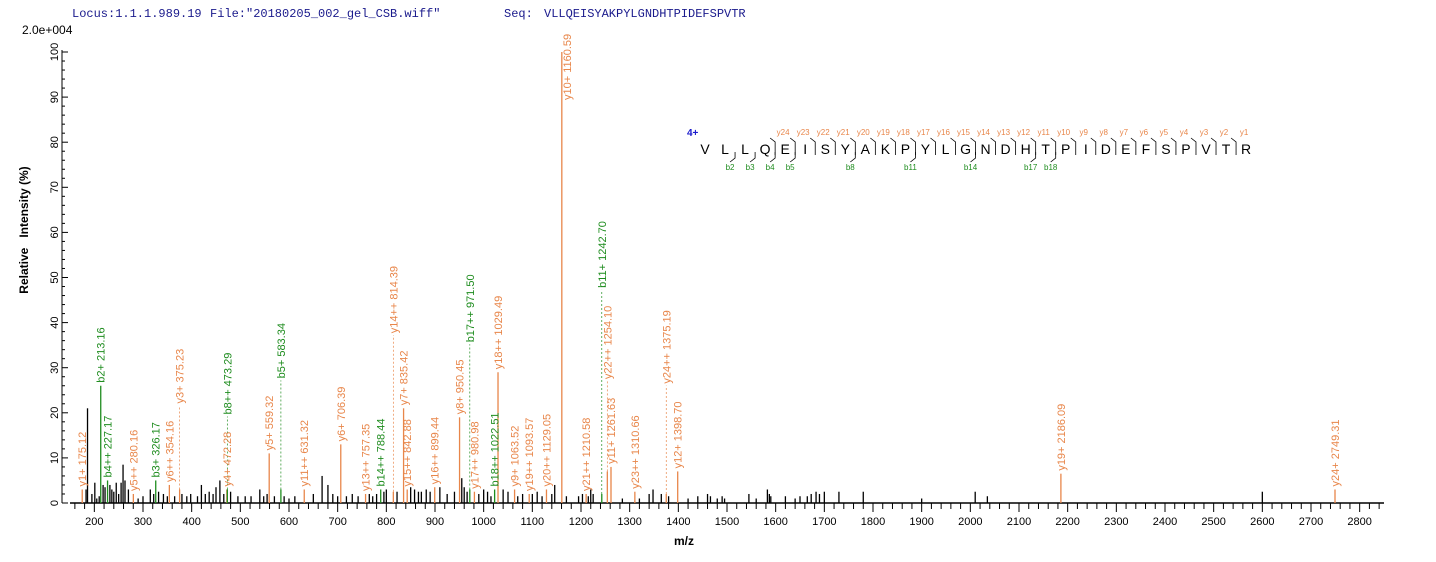  I want to click on x-tick-label: 1600, so click(775, 522).